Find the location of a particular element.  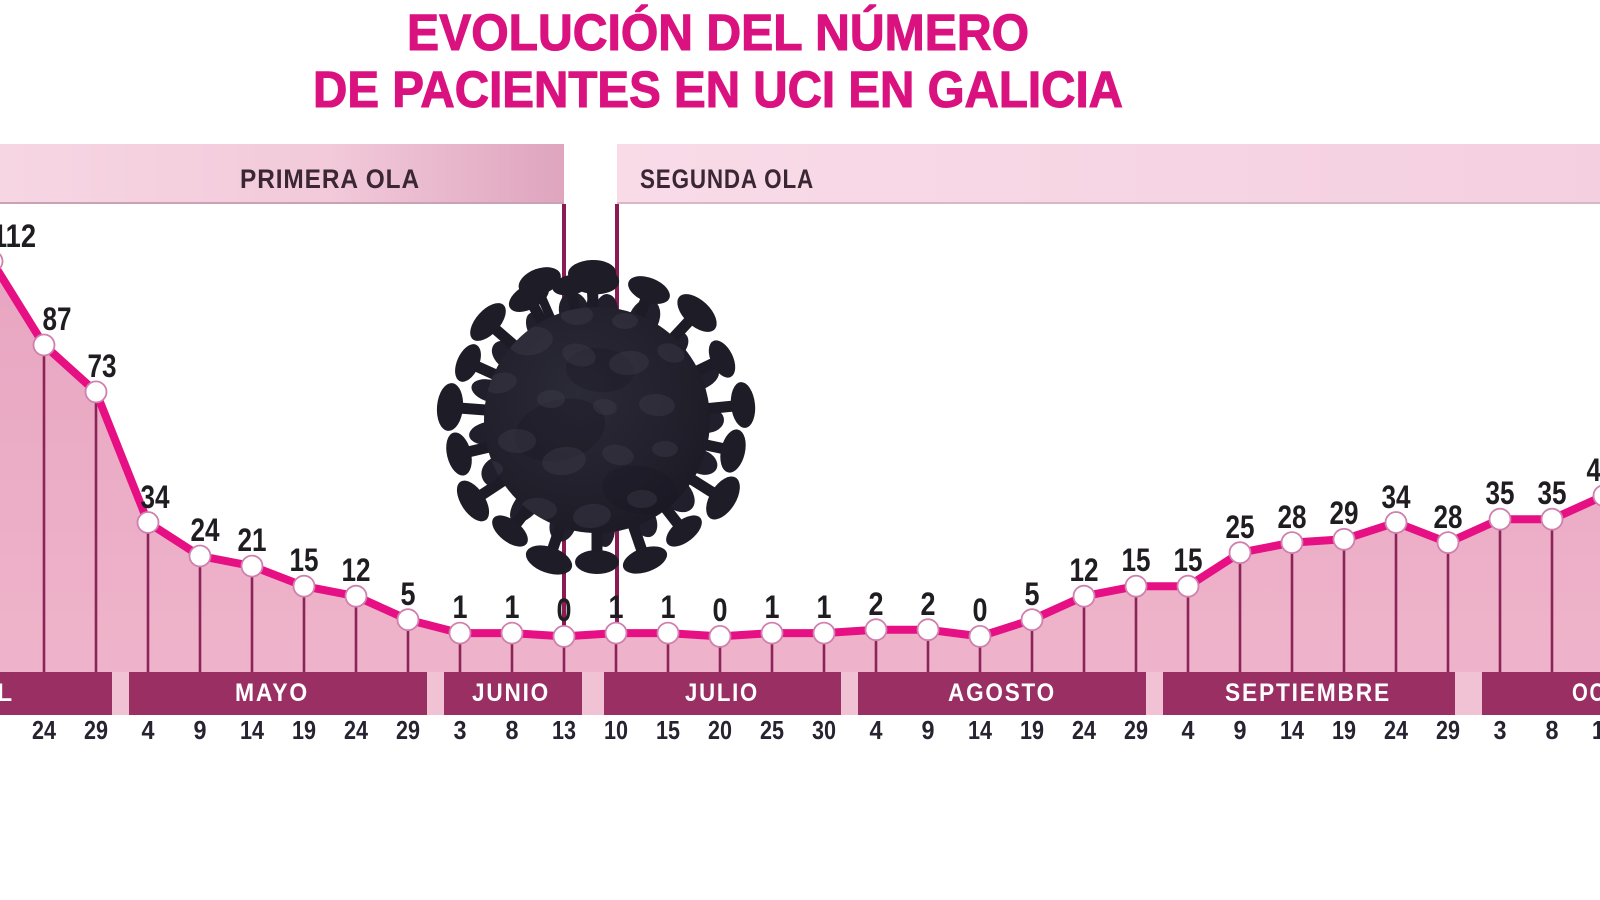

svg-text: JULIO is located at coordinates (722, 693).